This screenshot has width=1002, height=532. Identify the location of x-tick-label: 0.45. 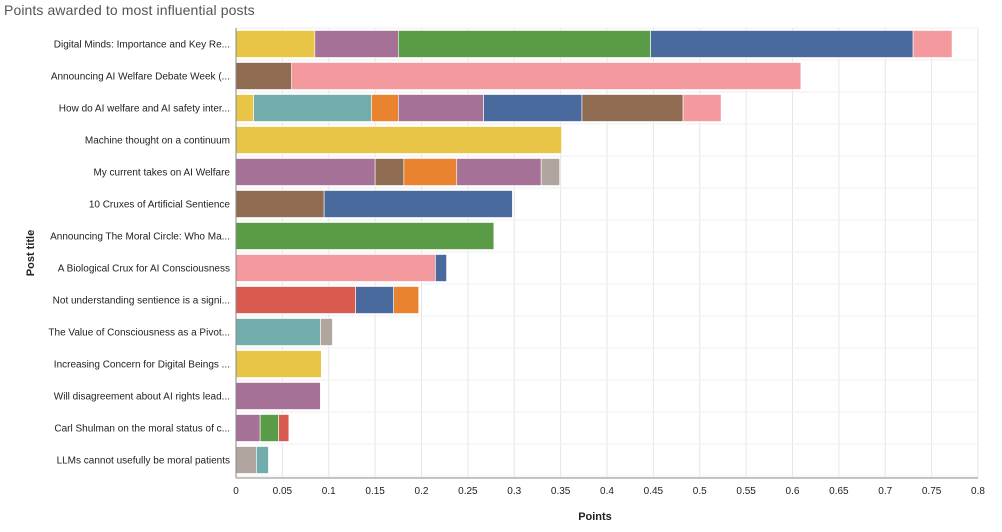
(654, 491).